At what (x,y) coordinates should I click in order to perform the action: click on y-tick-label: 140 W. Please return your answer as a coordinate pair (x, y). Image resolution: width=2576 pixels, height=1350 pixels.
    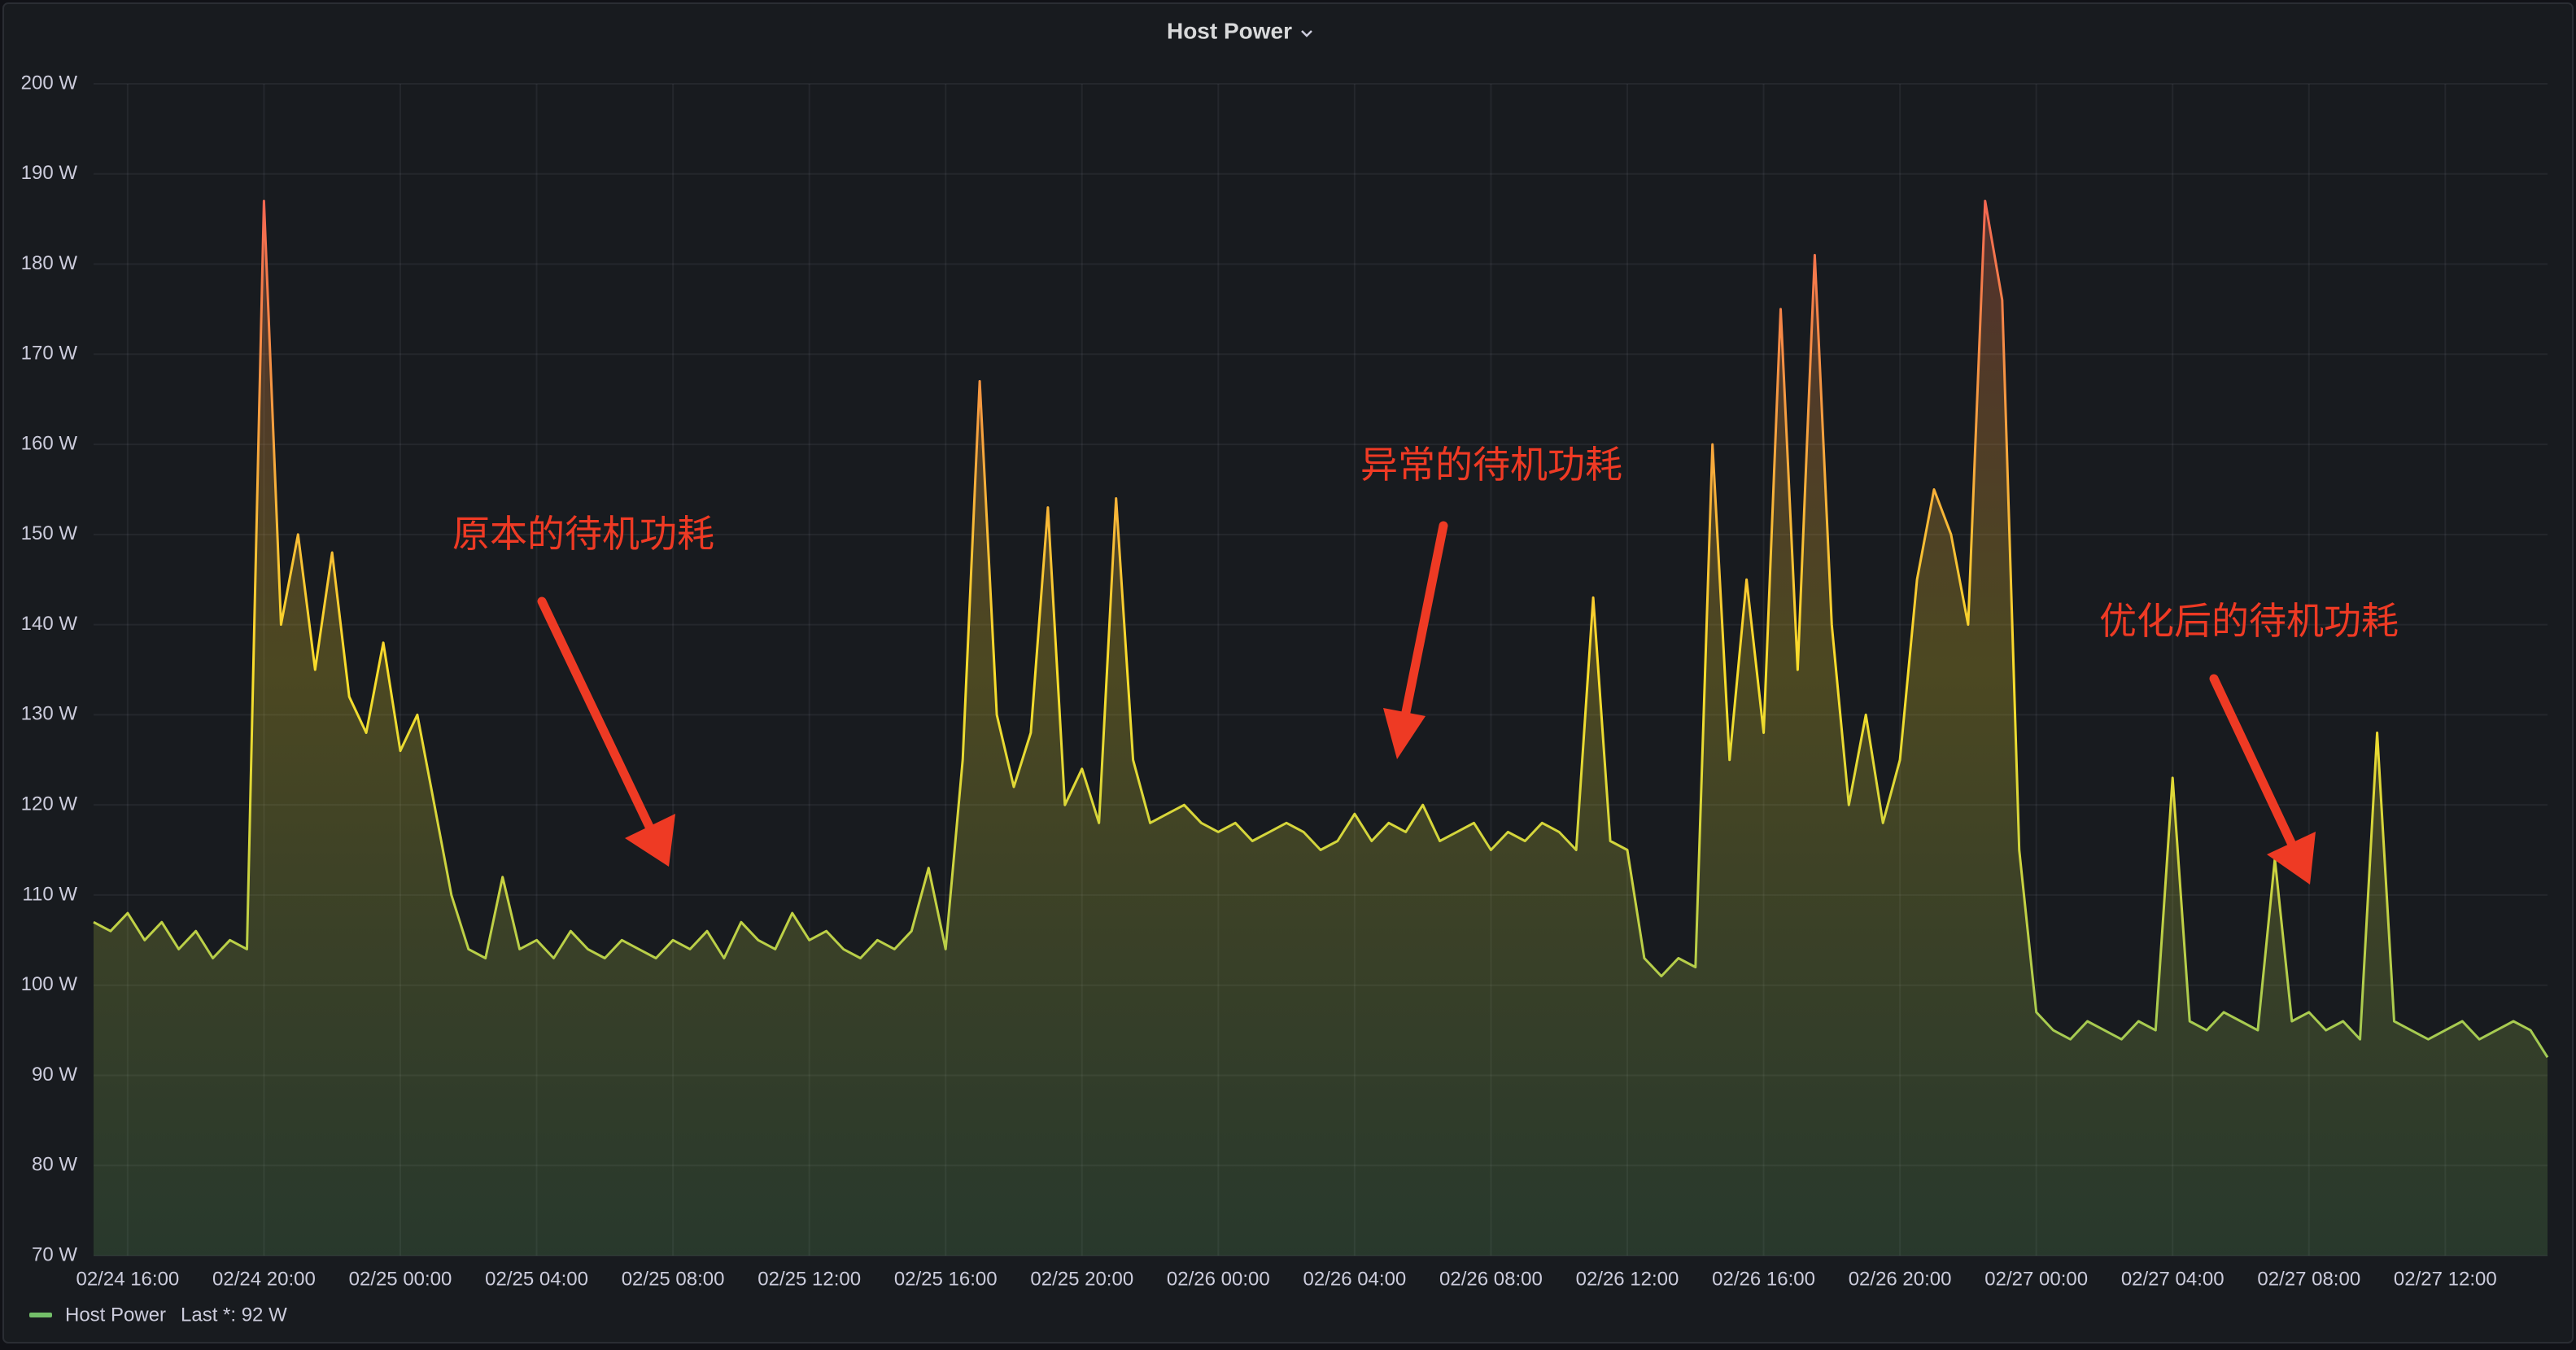
    Looking at the image, I should click on (49, 624).